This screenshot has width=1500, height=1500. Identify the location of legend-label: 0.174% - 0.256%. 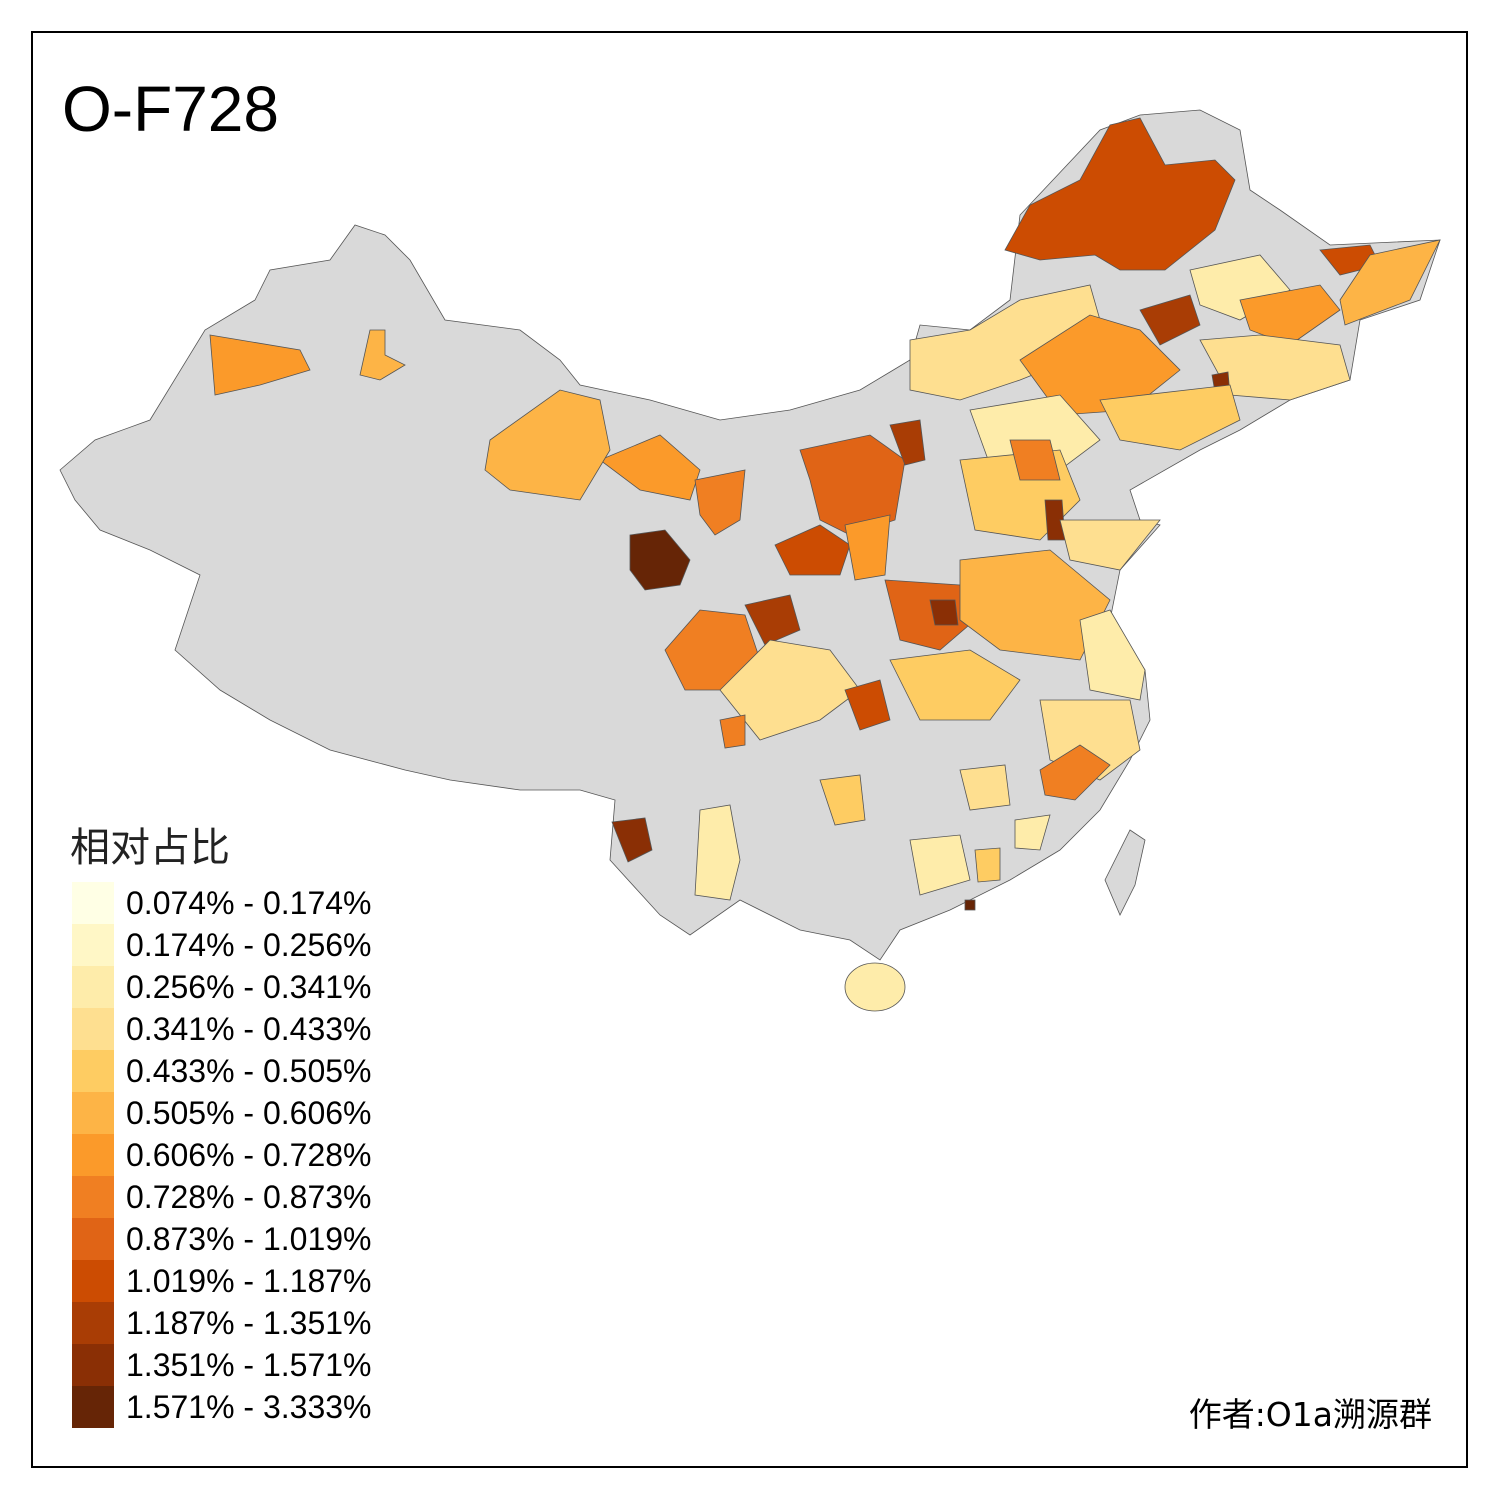
(249, 944).